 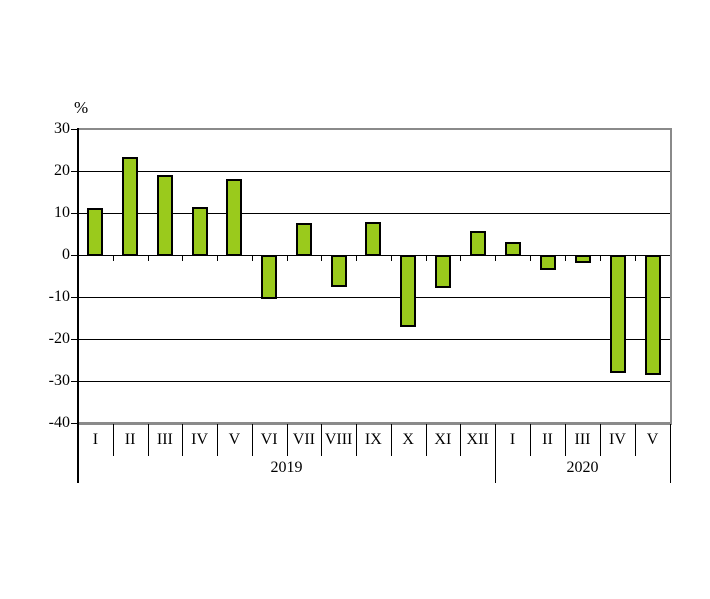 What do you see at coordinates (62, 212) in the screenshot?
I see `y-axis-tick-label: 10` at bounding box center [62, 212].